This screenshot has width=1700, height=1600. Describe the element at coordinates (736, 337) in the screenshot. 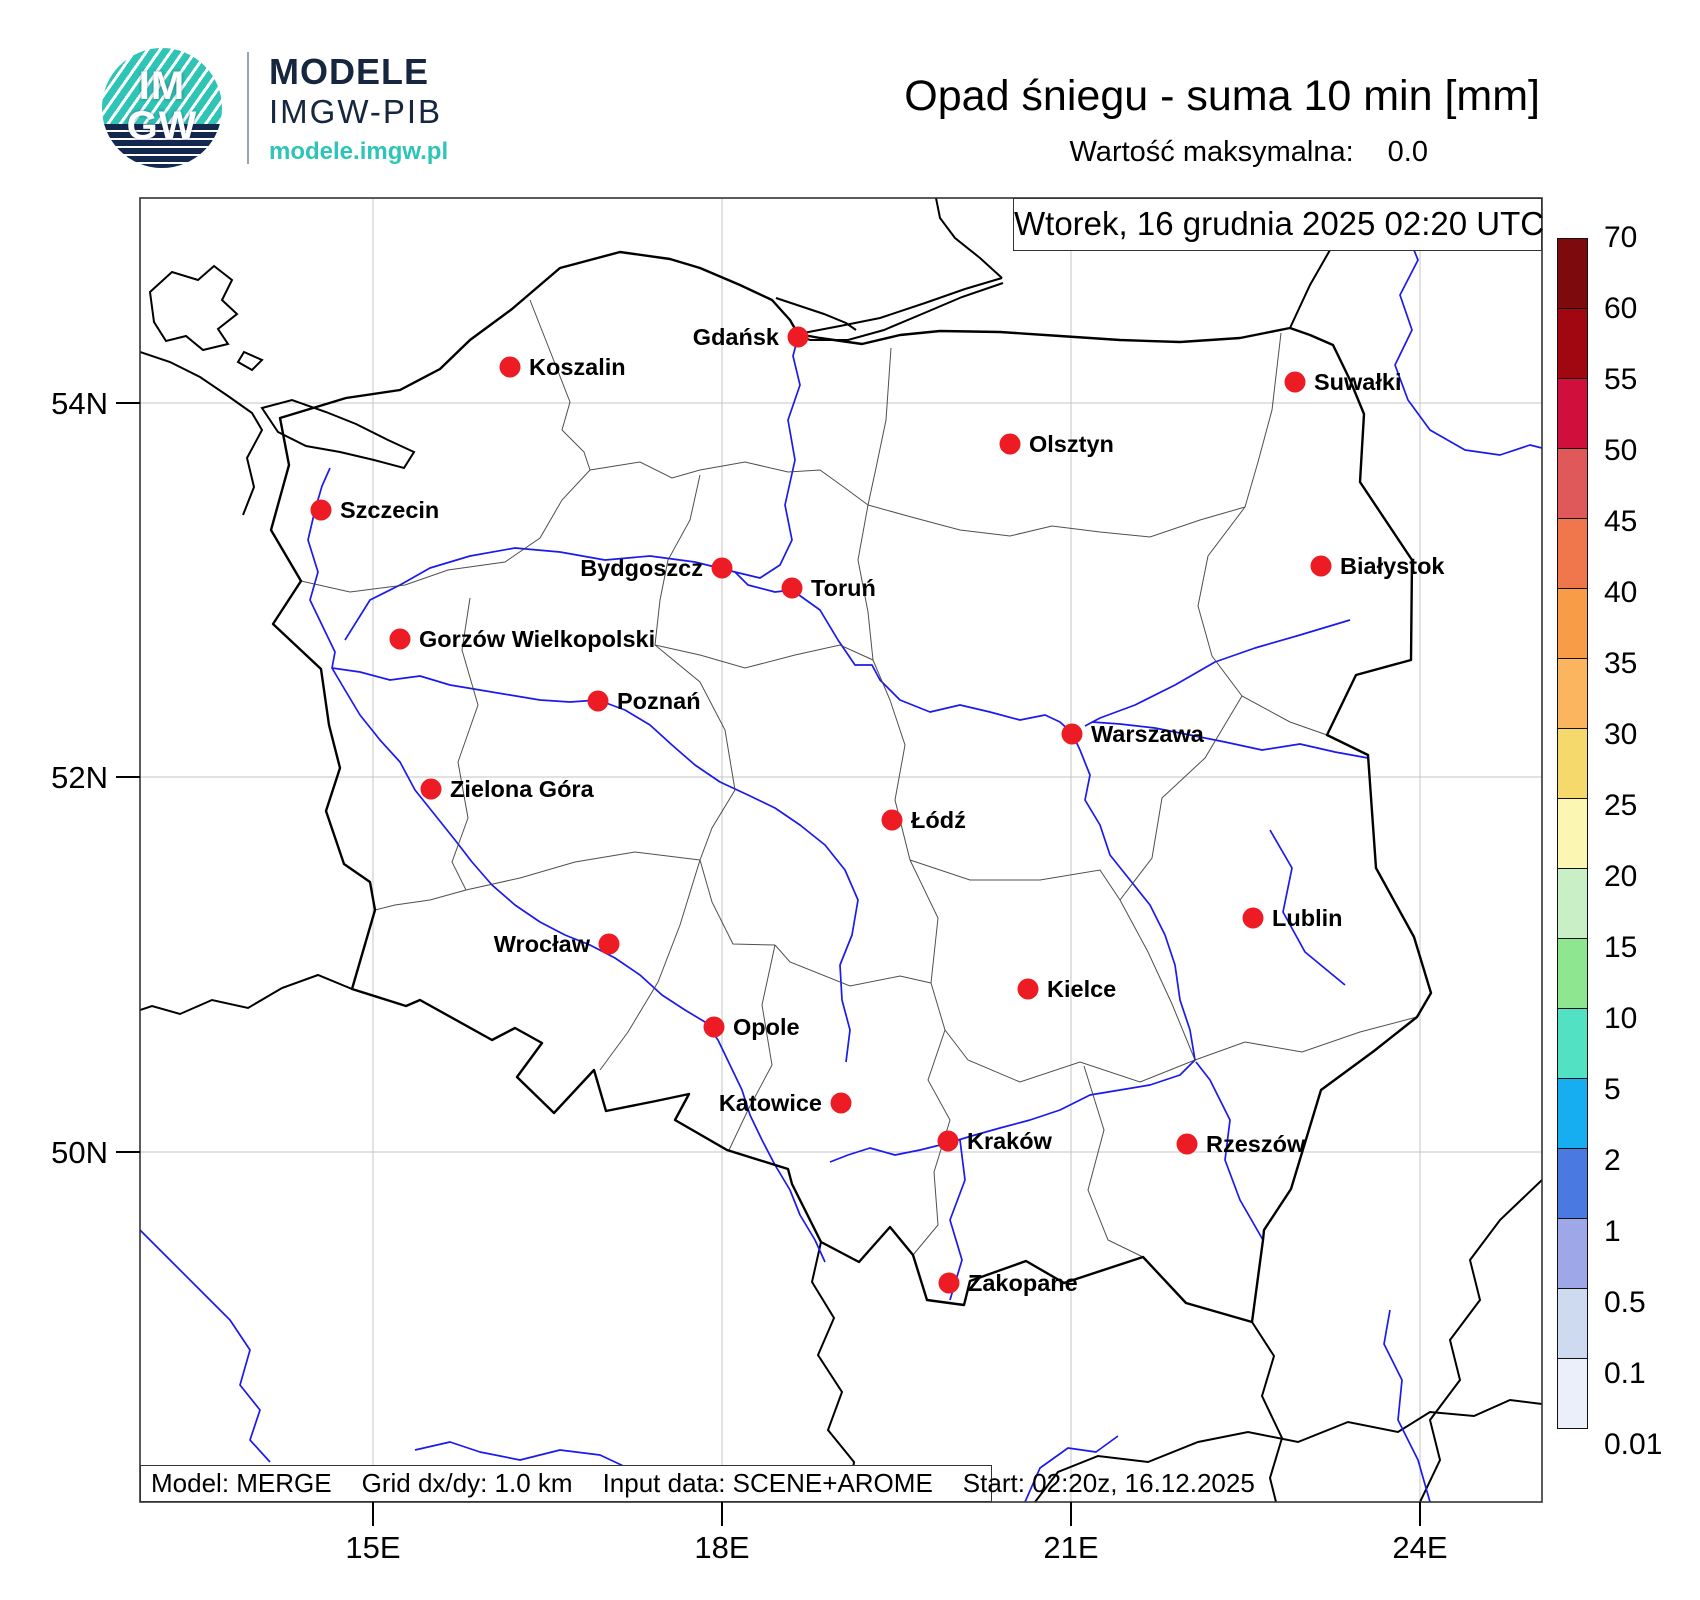

I see `city-label: Gdańsk` at that location.